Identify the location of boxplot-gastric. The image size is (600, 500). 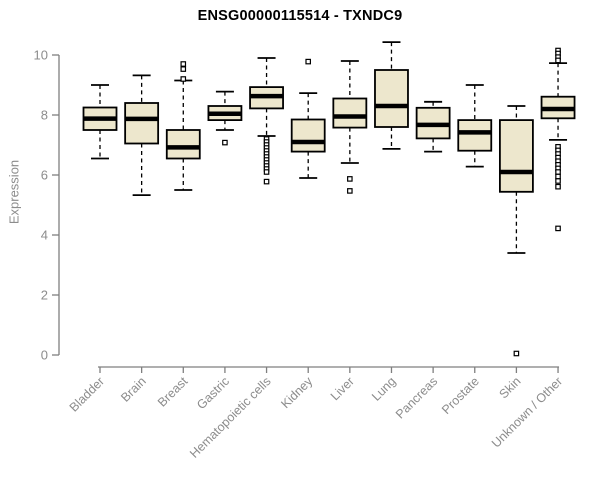
(225, 118).